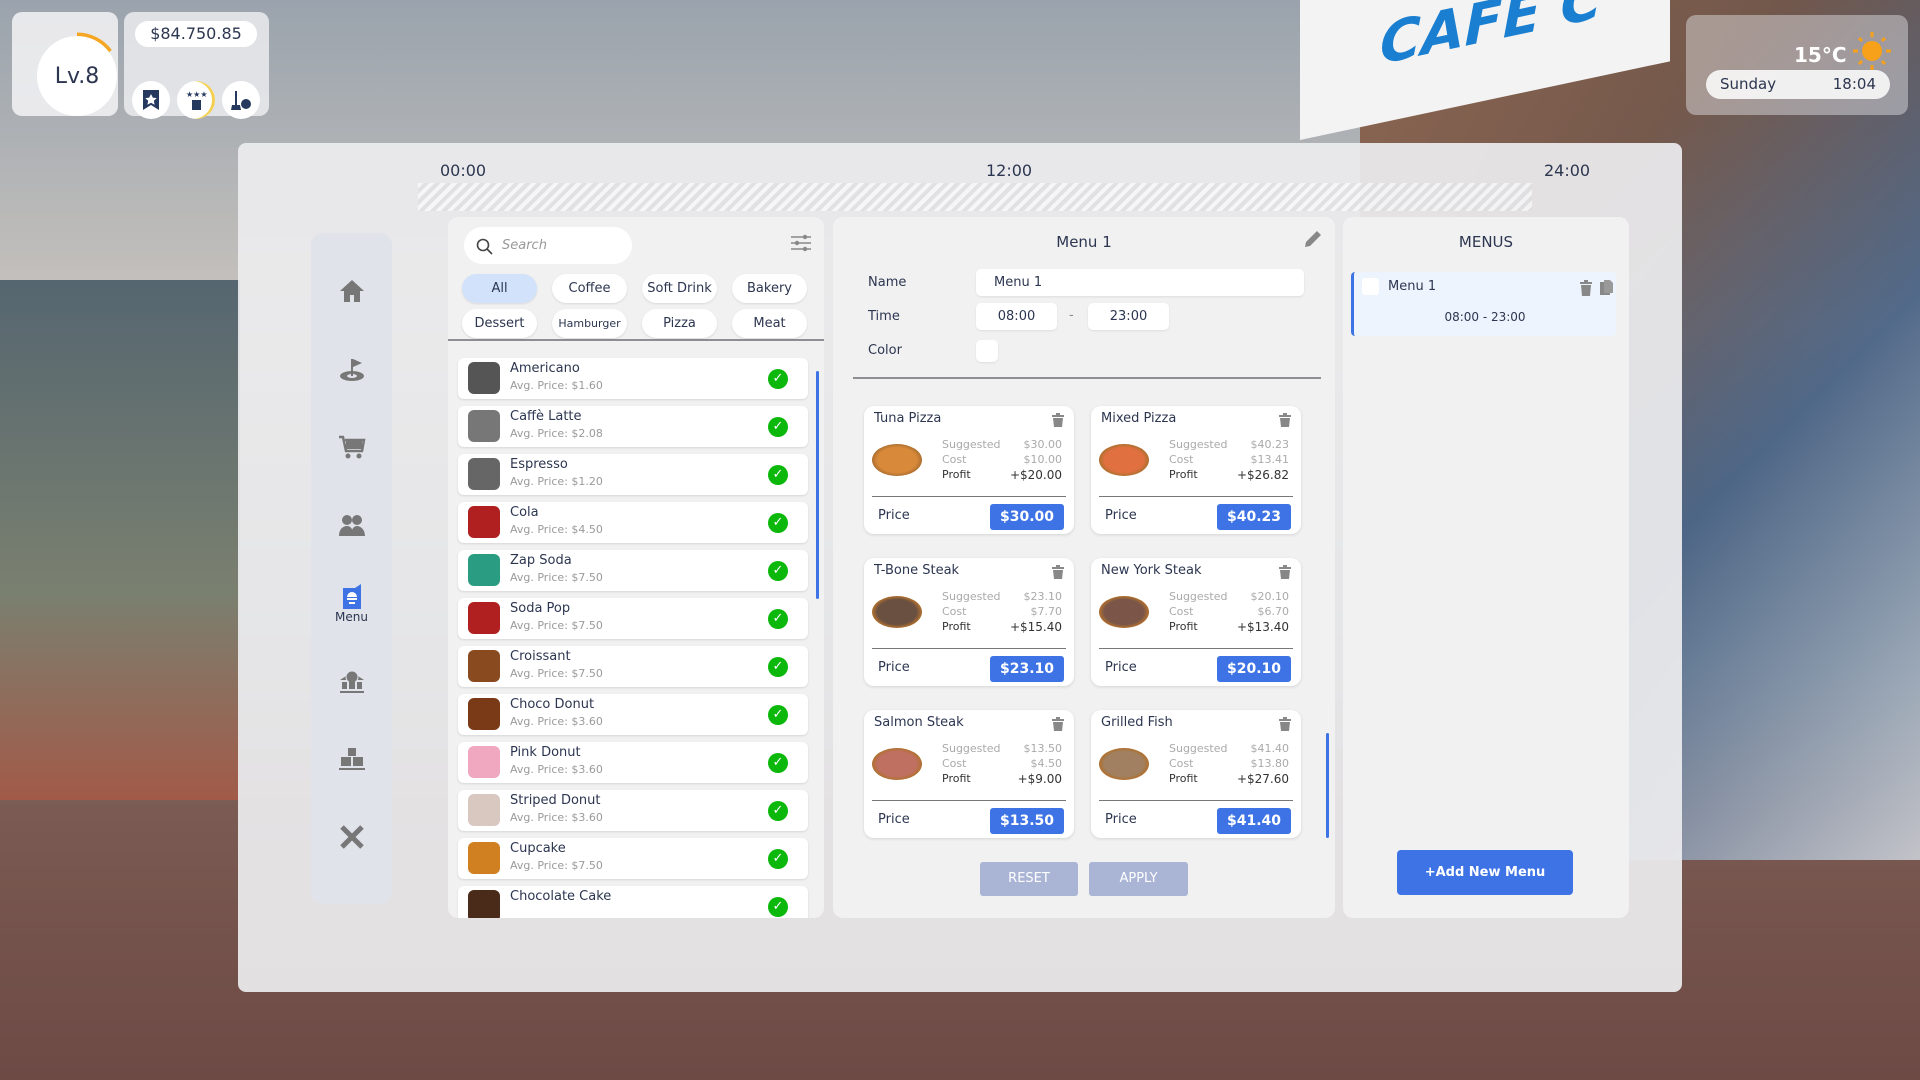  I want to click on price-input: $23.10, so click(1027, 669).